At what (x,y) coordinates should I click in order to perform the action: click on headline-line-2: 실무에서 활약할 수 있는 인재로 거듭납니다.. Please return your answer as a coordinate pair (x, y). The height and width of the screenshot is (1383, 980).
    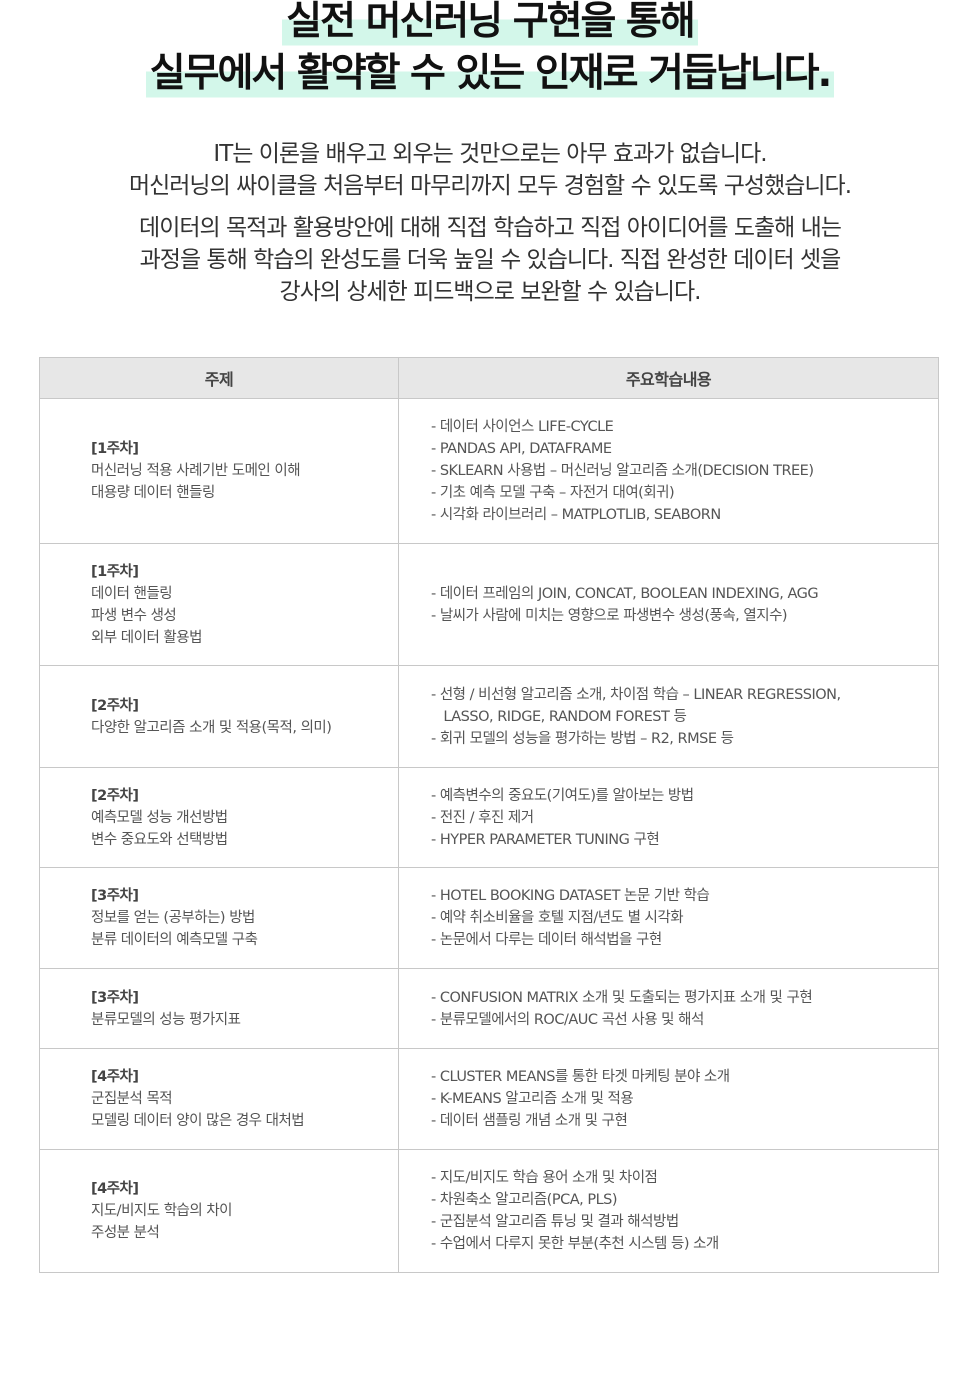
    Looking at the image, I should click on (490, 74).